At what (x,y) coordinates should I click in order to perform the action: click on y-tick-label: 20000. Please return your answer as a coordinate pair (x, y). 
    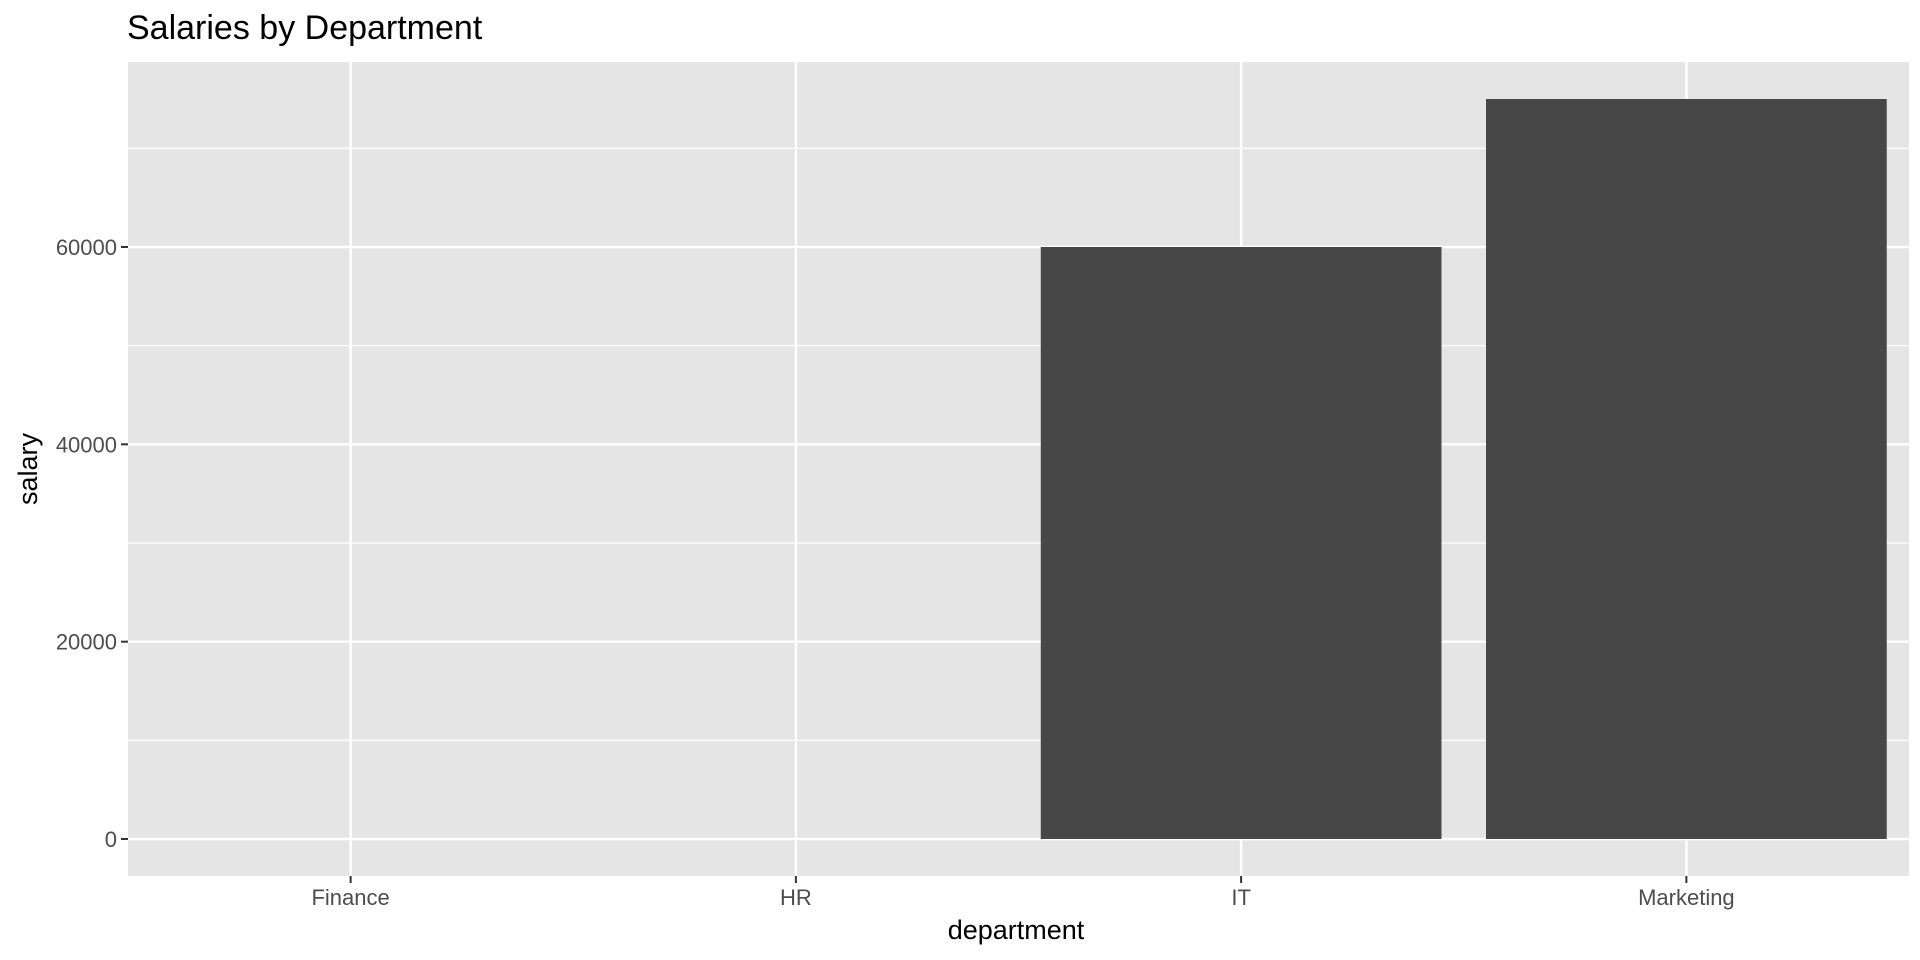
    Looking at the image, I should click on (86, 642).